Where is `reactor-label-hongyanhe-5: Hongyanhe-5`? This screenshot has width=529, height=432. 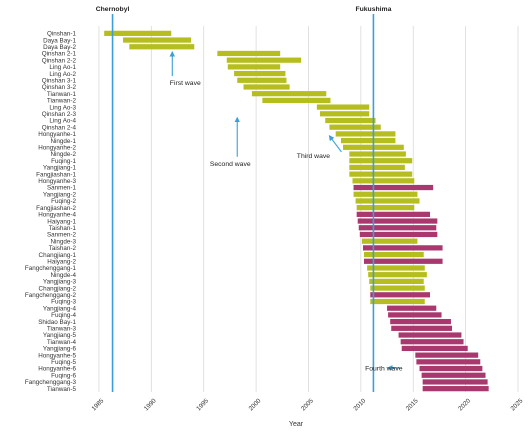 reactor-label-hongyanhe-5: Hongyanhe-5 is located at coordinates (57, 355).